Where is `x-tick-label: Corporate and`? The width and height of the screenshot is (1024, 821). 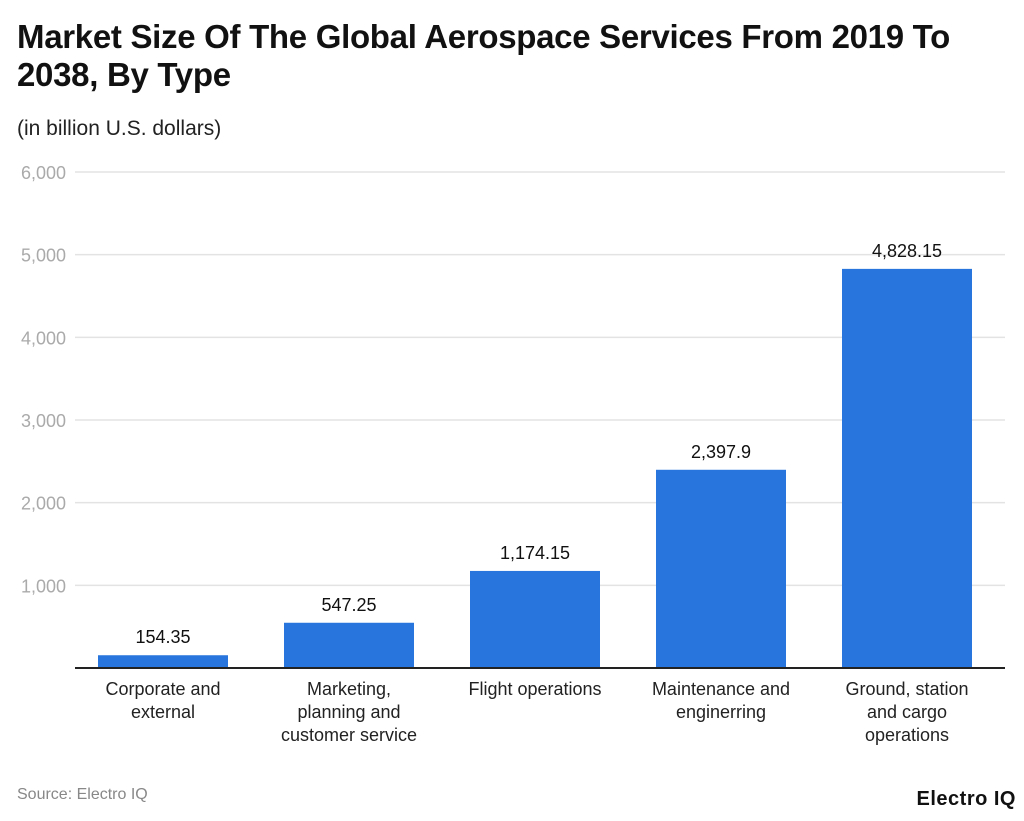
x-tick-label: Corporate and is located at coordinates (162, 689).